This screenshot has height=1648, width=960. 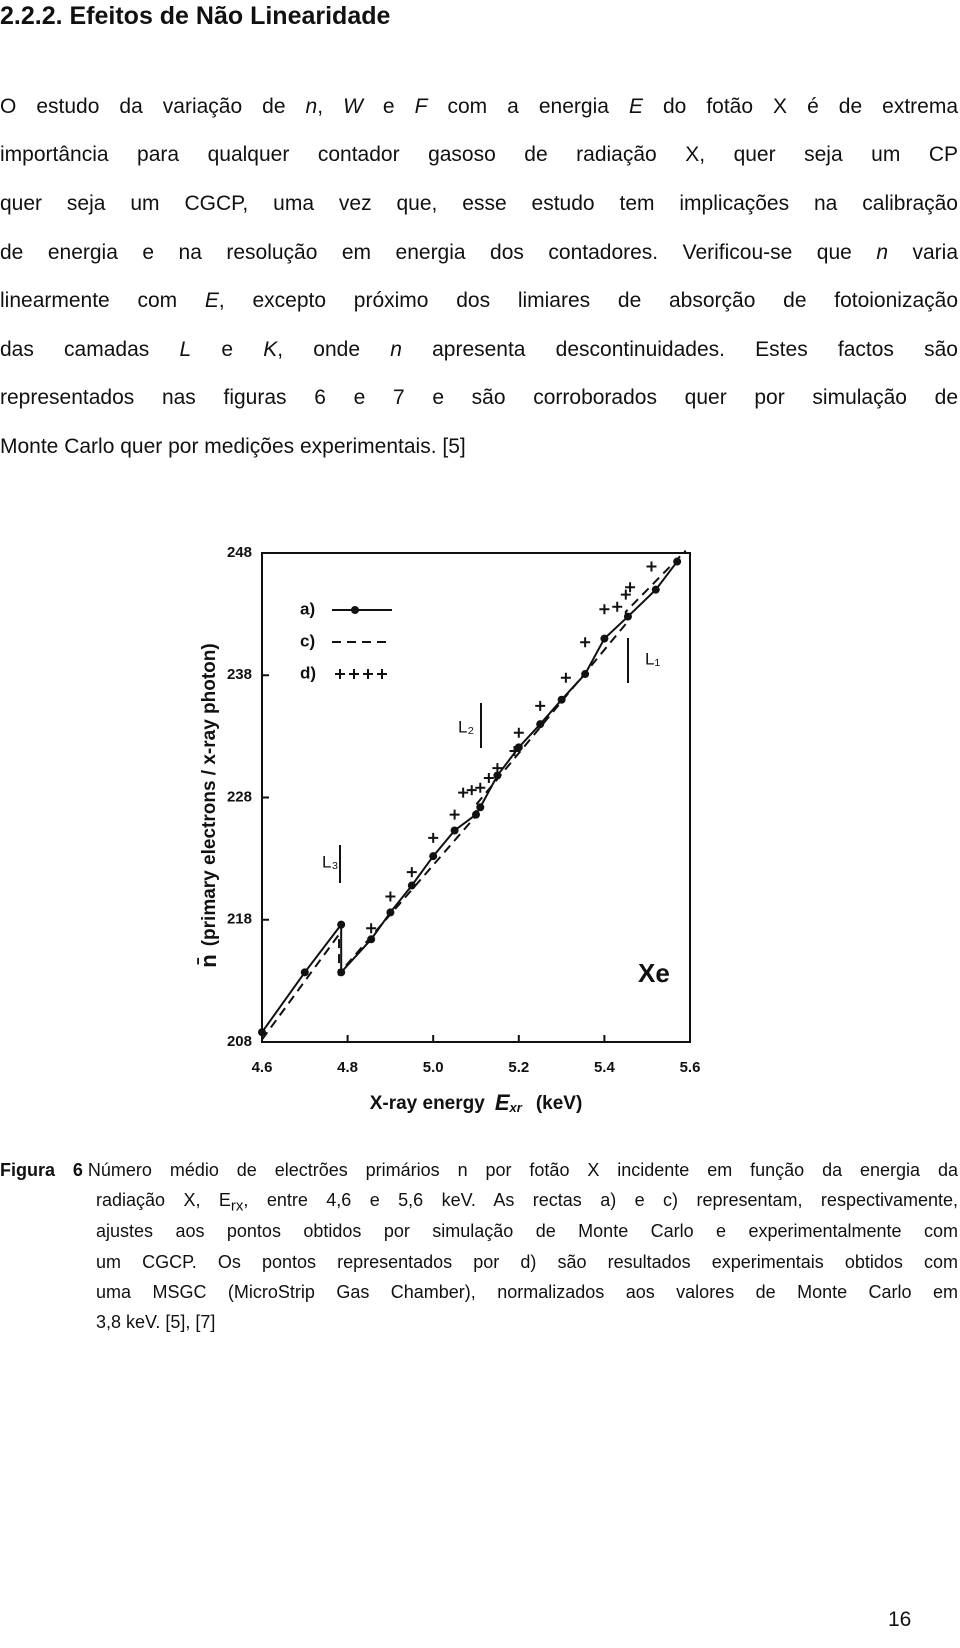 What do you see at coordinates (239, 919) in the screenshot?
I see `y-tick-label: 218` at bounding box center [239, 919].